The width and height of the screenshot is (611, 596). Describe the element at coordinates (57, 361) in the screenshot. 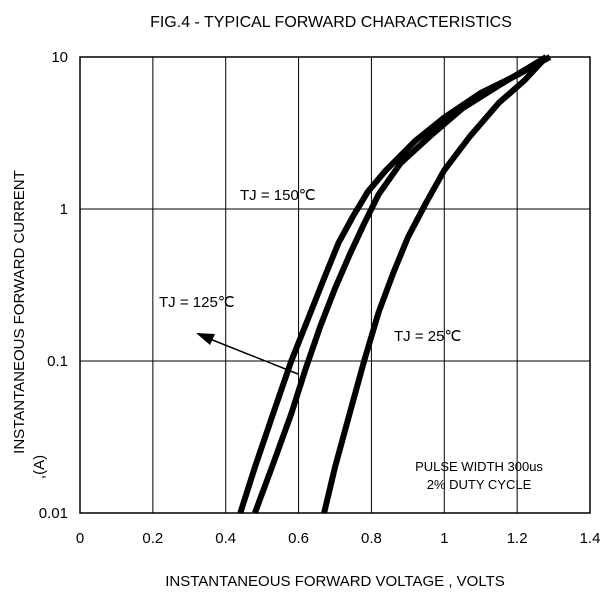

I see `y-tick-label: 0.1` at that location.